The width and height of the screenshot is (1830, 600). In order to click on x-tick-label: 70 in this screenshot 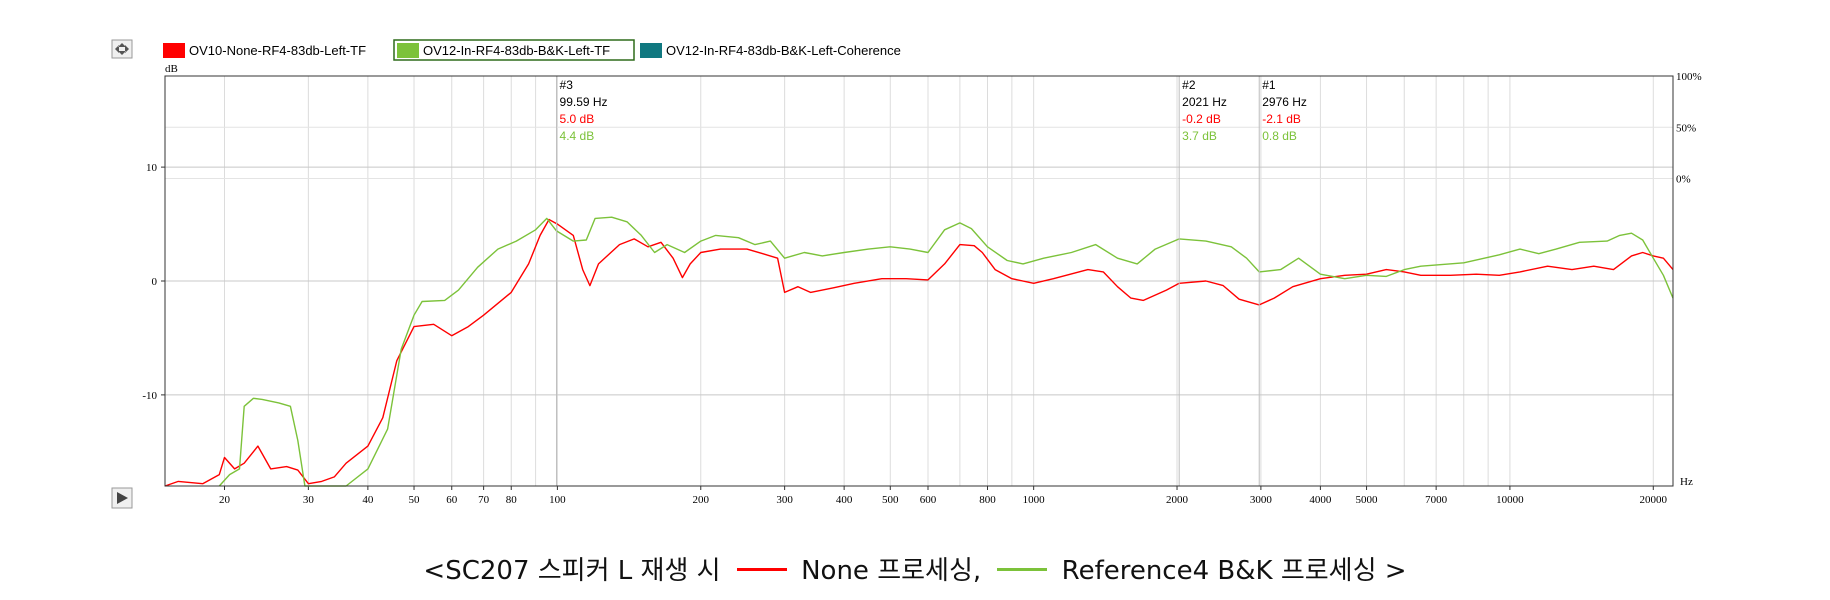, I will do `click(484, 500)`.